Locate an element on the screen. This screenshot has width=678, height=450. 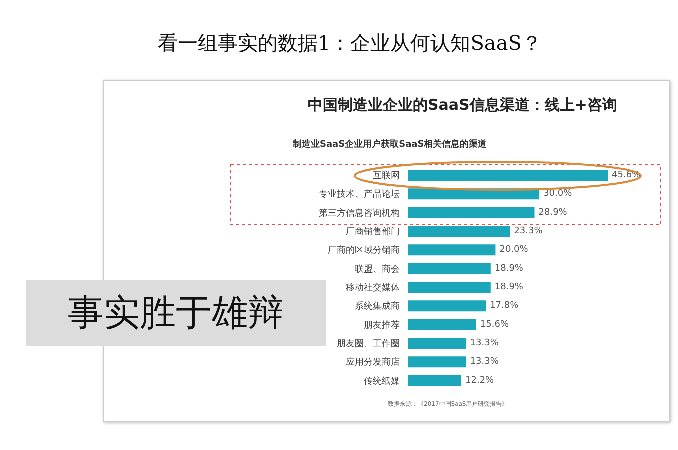
text: 事实胜于雄辩 is located at coordinates (176, 313).